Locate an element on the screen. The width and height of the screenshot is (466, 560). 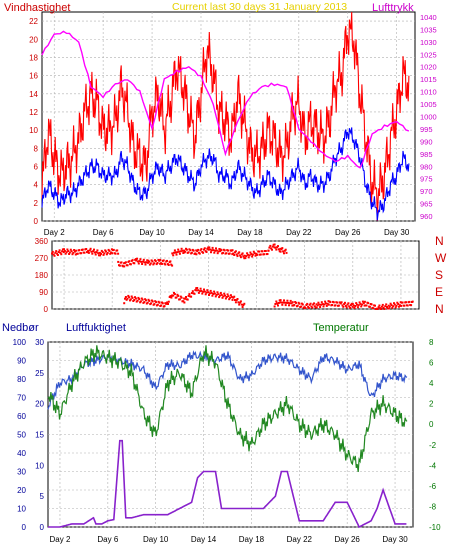
x-tick-label: Day 10 is located at coordinates (156, 539).